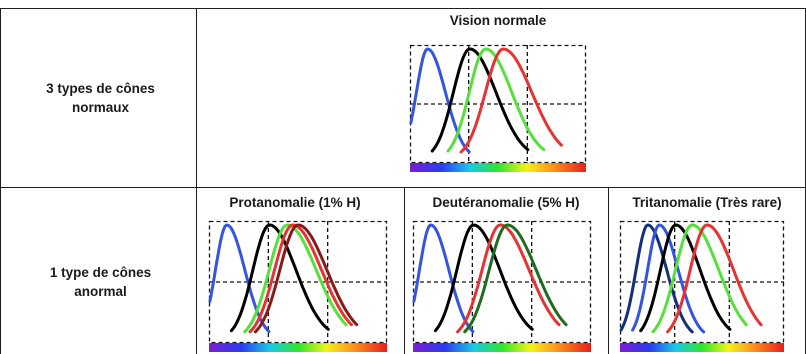 This screenshot has width=806, height=354. What do you see at coordinates (483, 278) in the screenshot?
I see `curve-M` at bounding box center [483, 278].